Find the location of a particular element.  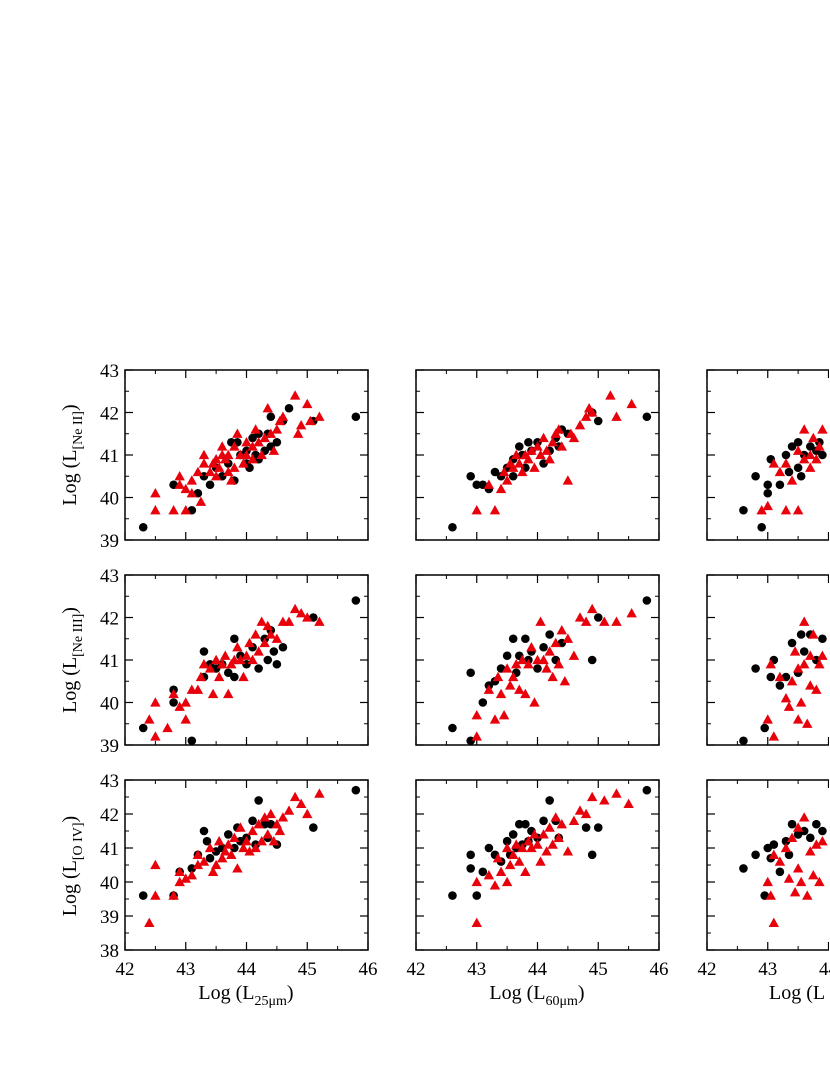

scatter-panel-r1-c1 is located at coordinates (246, 455).